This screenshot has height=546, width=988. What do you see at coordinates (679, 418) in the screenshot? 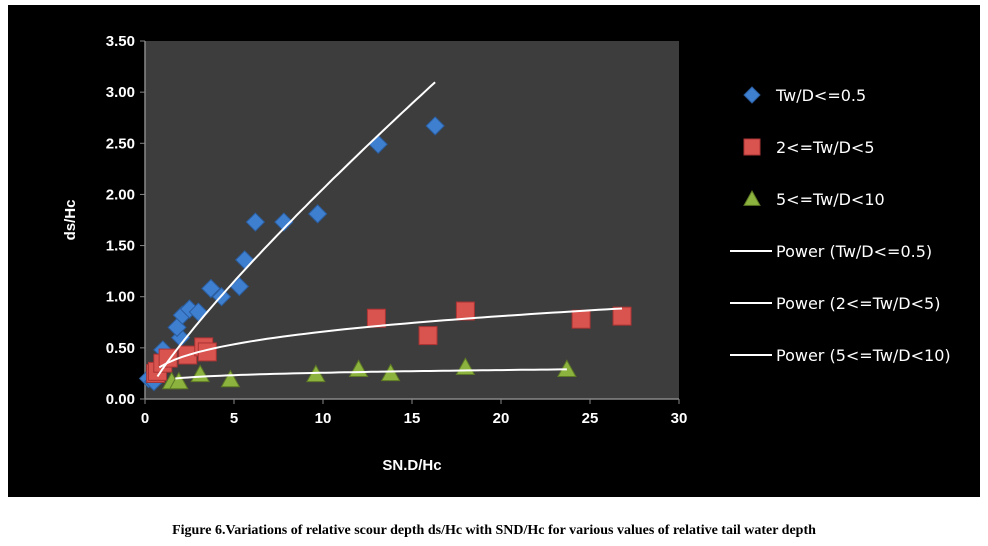
I see `x-tick-label: 30` at bounding box center [679, 418].